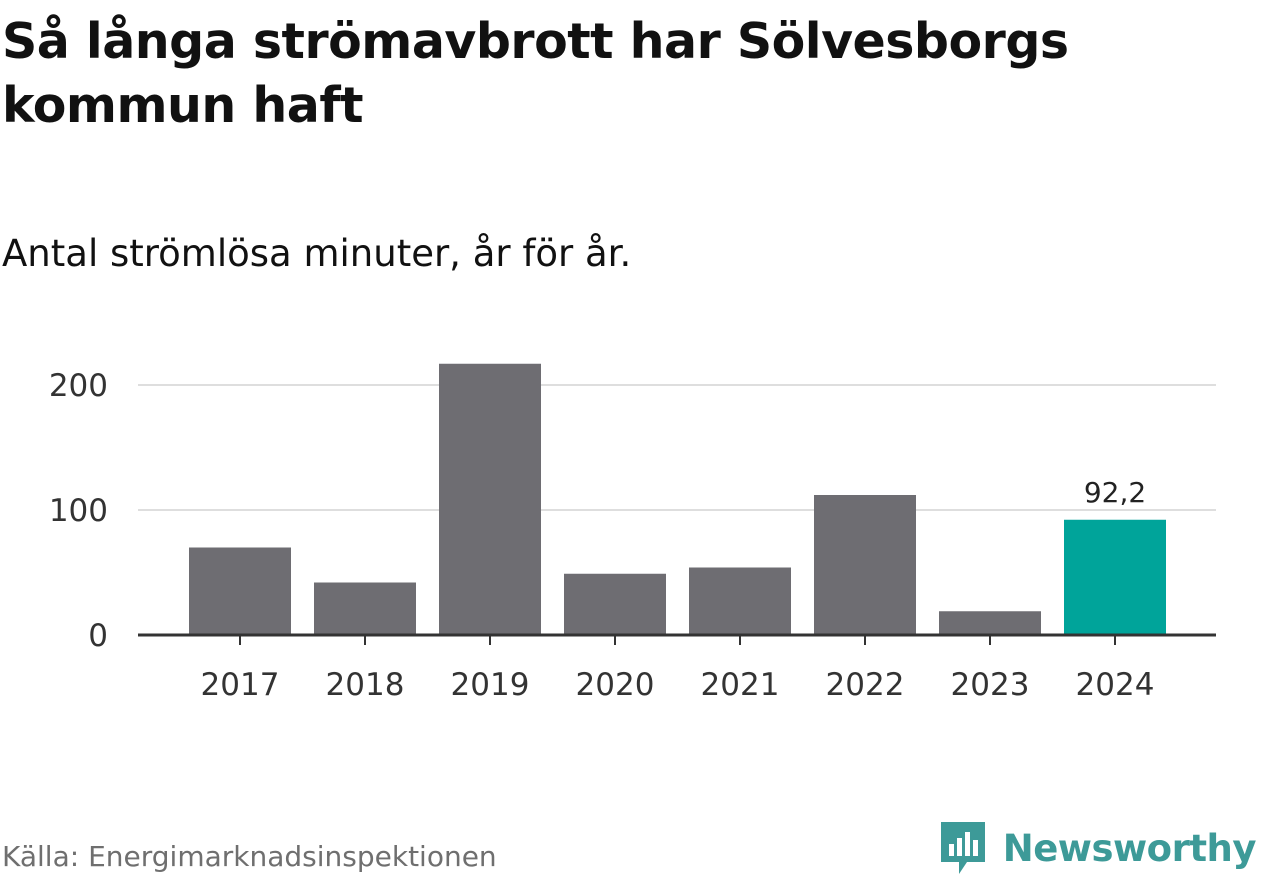 The height and width of the screenshot is (879, 1262). Describe the element at coordinates (98, 636) in the screenshot. I see `y-tick-label: 0` at that location.